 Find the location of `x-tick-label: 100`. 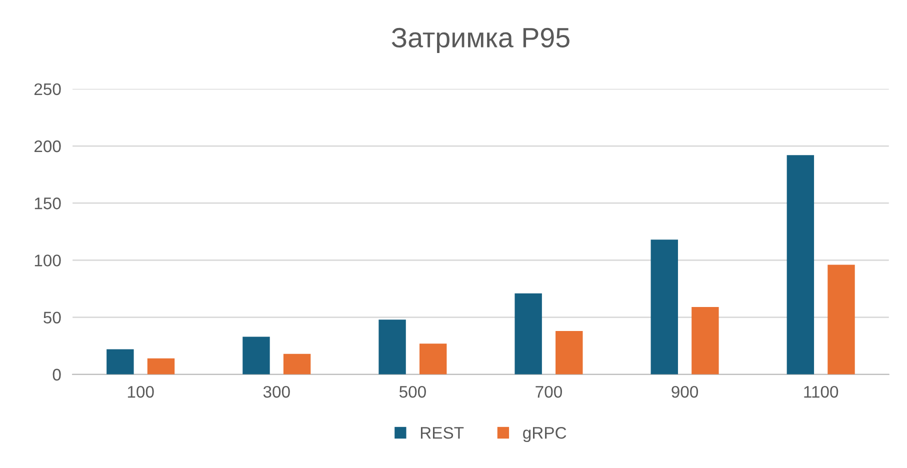

x-tick-label: 100 is located at coordinates (141, 392).